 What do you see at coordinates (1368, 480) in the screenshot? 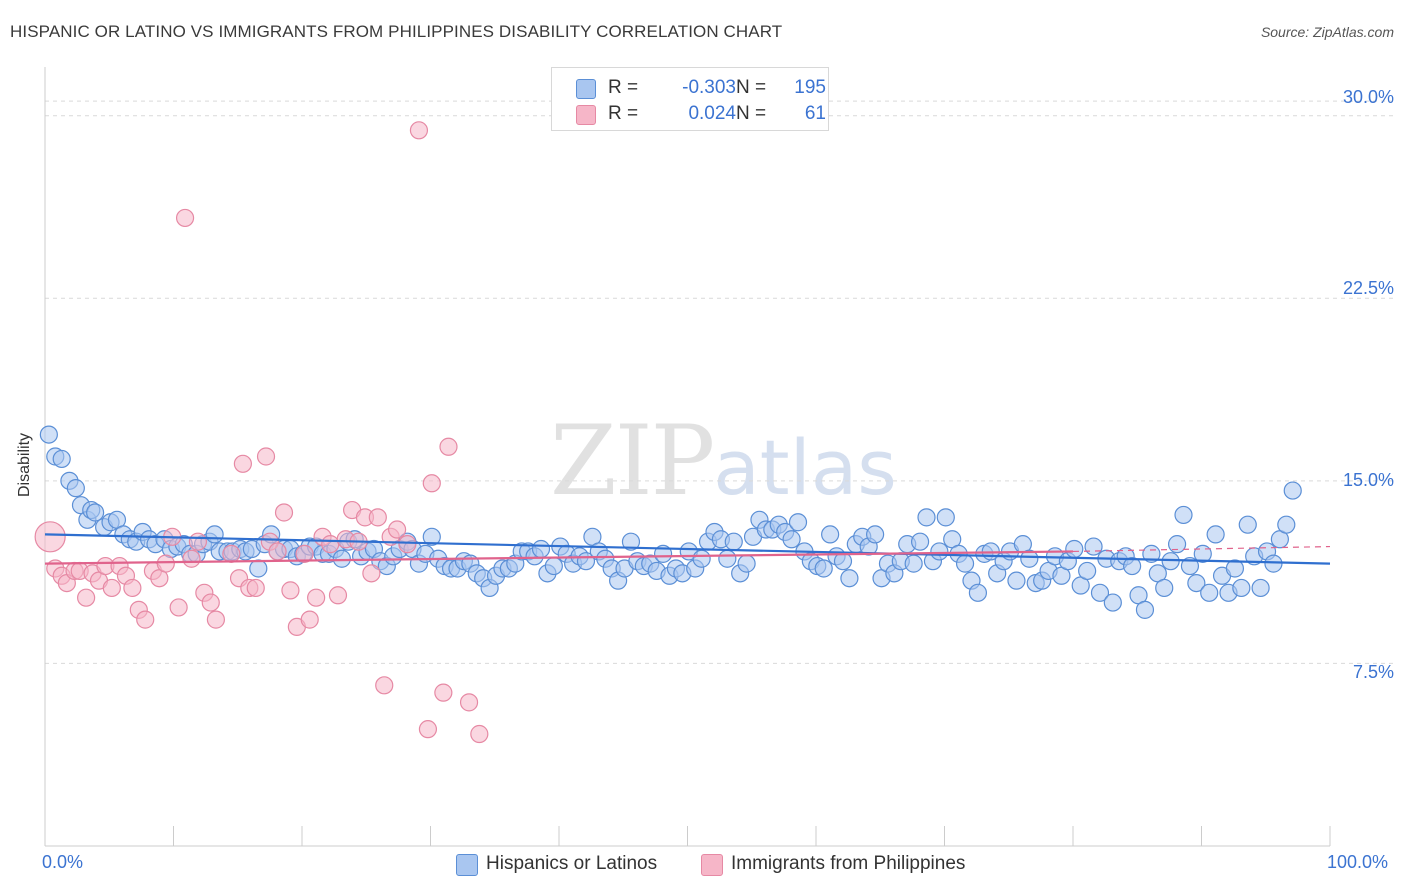
I see `y-tick-label-15: 15.0%` at bounding box center [1368, 480].